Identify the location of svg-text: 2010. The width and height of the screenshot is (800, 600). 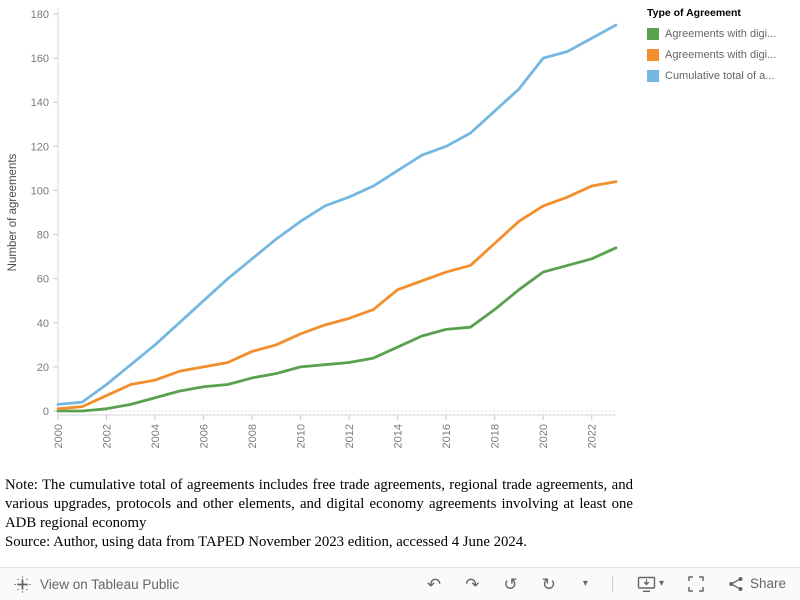
(302, 436).